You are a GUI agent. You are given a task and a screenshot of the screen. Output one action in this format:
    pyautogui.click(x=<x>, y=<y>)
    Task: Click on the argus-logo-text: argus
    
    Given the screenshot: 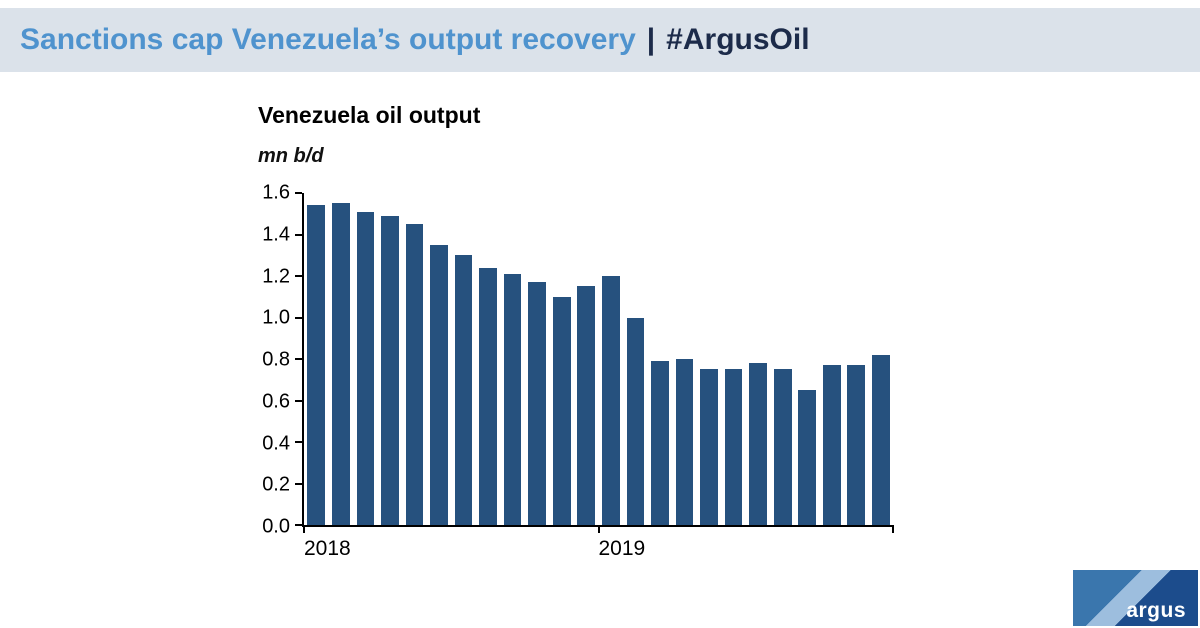 What is the action you would take?
    pyautogui.click(x=1156, y=610)
    